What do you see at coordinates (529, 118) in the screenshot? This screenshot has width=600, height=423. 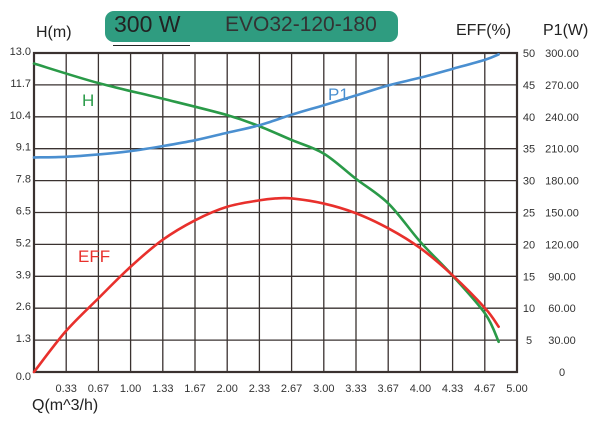 I see `y-eff-tick-label: 40` at bounding box center [529, 118].